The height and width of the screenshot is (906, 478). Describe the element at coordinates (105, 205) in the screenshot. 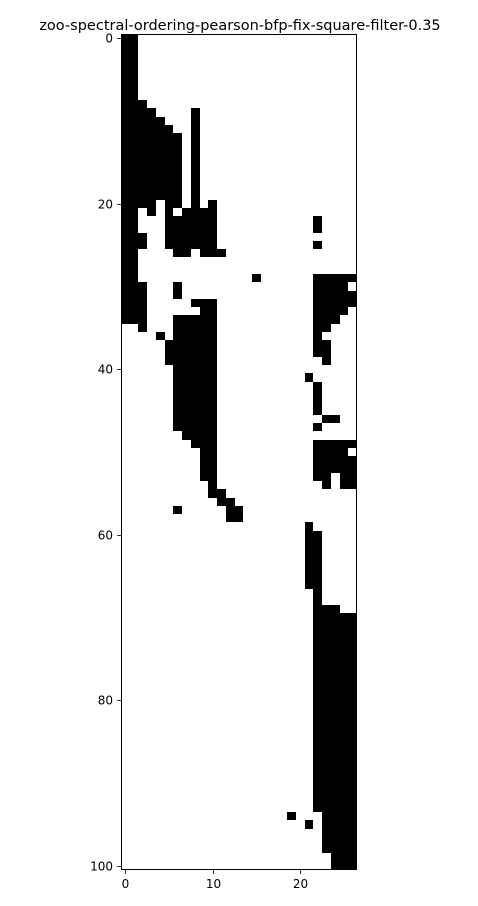

I see `y-tick-label: 20` at that location.